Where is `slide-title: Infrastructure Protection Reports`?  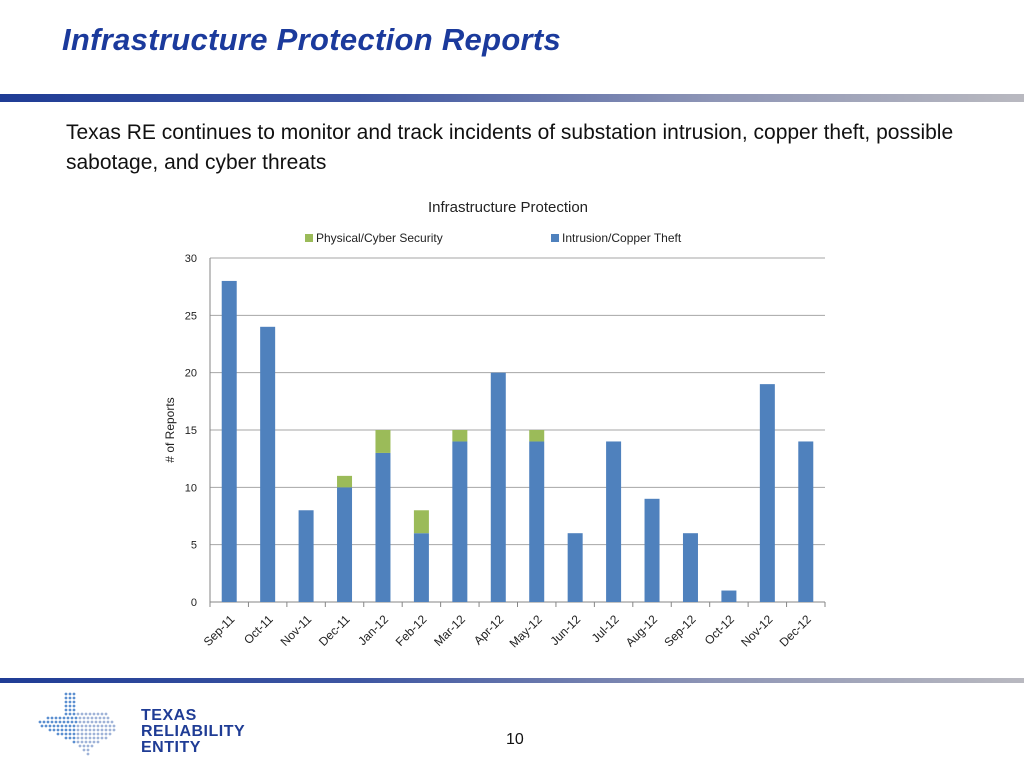
slide-title: Infrastructure Protection Reports is located at coordinates (312, 39).